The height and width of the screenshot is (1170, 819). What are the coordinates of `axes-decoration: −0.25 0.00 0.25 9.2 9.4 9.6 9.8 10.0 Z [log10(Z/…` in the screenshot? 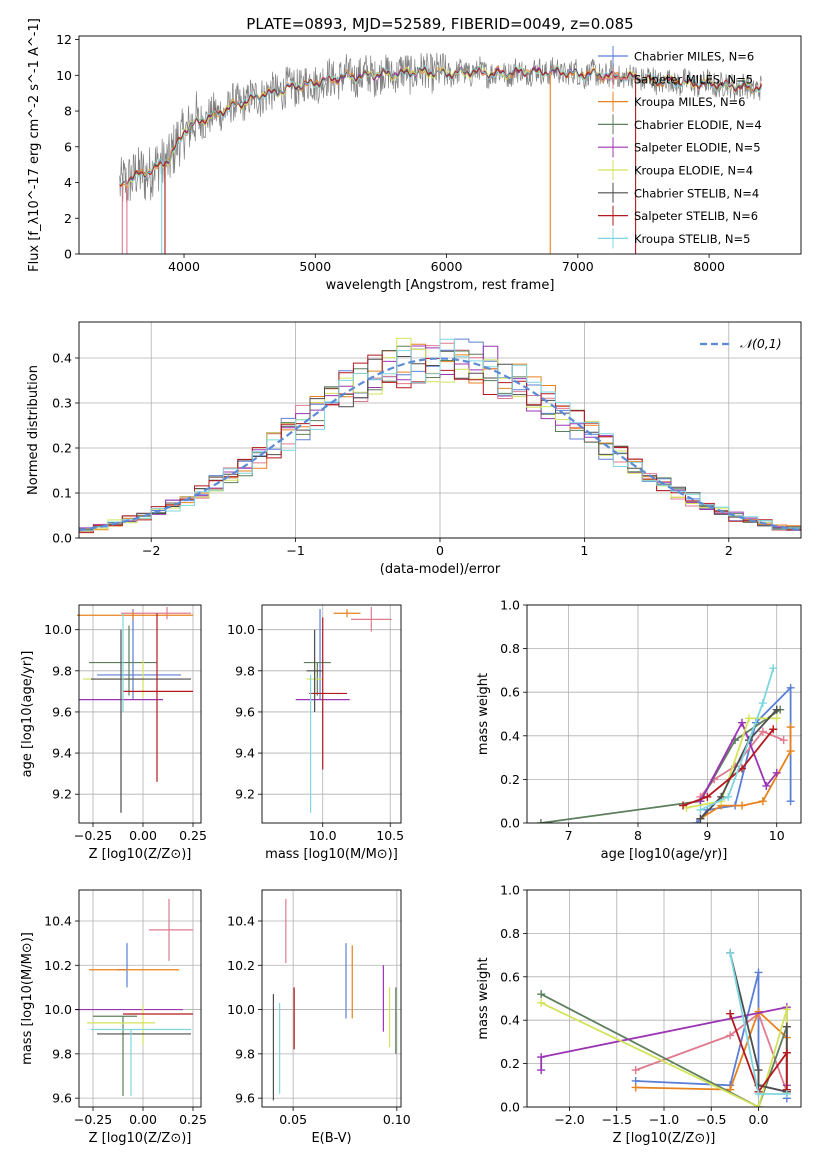 It's located at (113, 733).